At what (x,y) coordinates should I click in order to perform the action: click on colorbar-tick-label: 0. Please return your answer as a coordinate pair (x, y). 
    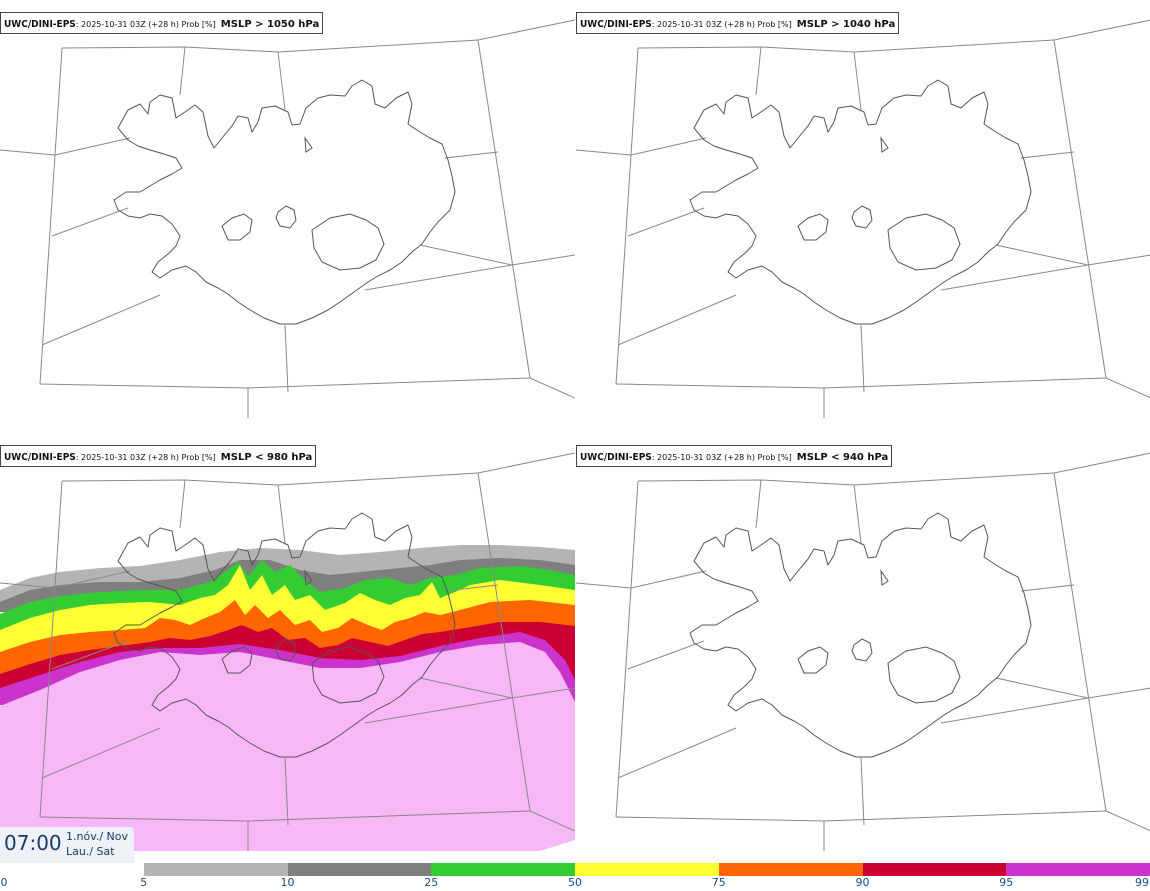
    Looking at the image, I should click on (4, 882).